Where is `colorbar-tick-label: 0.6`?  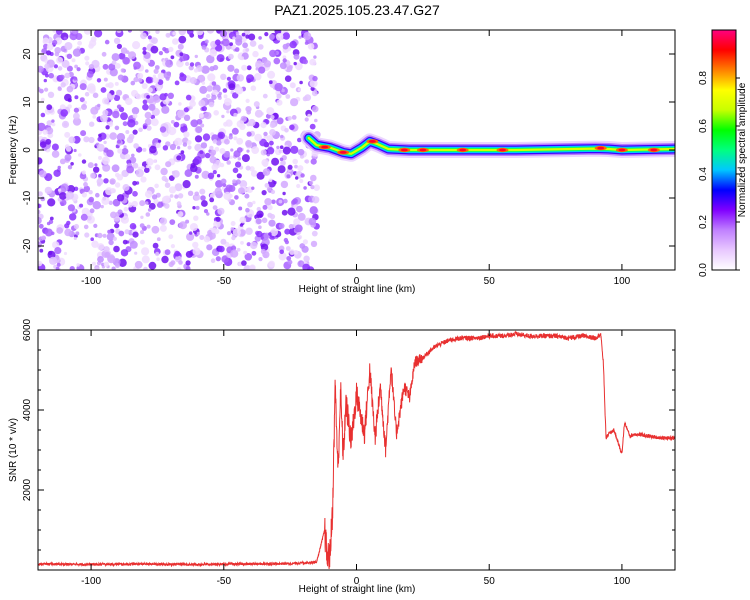
colorbar-tick-label: 0.6 is located at coordinates (703, 126).